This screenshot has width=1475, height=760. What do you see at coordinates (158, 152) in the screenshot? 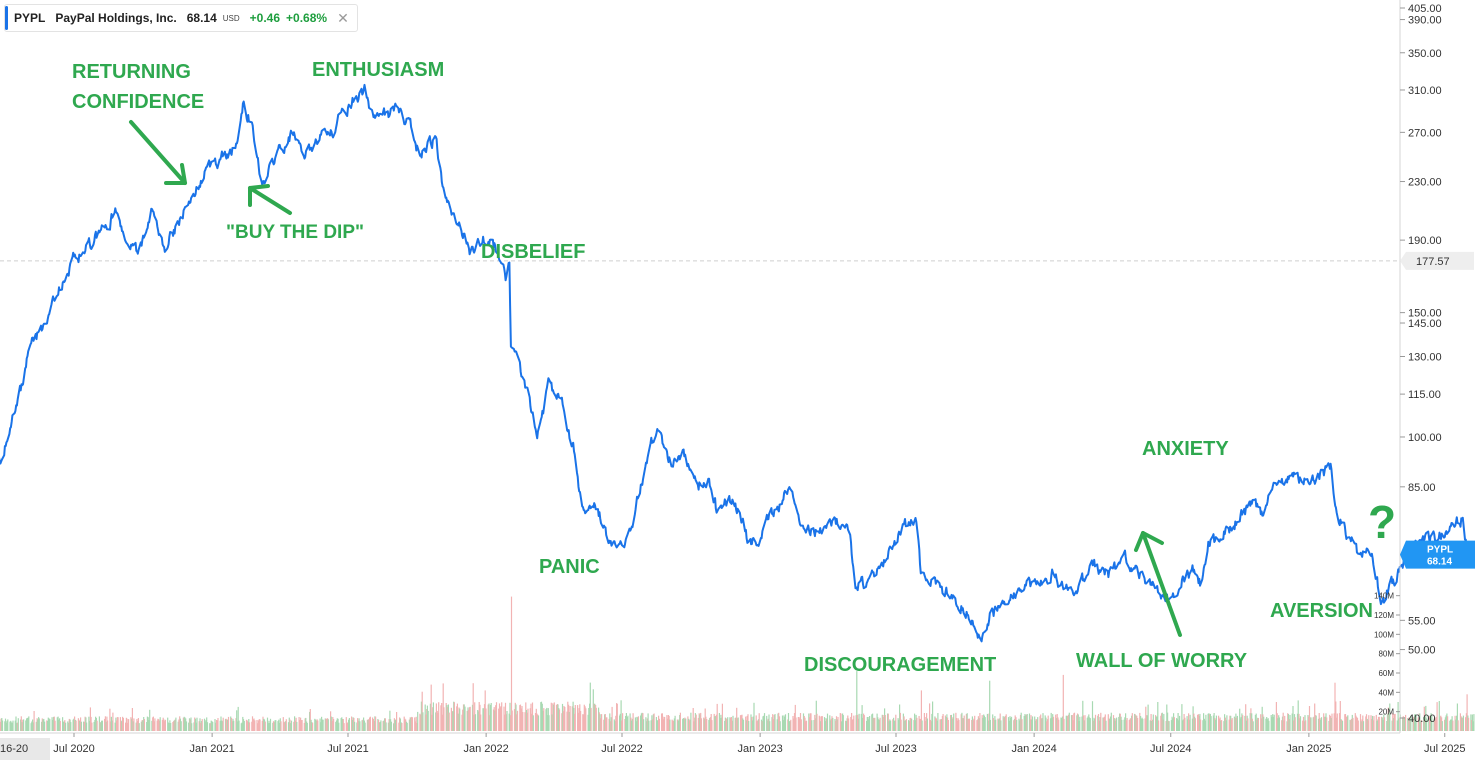
I see `arrow-returning-confidence-shaft` at bounding box center [158, 152].